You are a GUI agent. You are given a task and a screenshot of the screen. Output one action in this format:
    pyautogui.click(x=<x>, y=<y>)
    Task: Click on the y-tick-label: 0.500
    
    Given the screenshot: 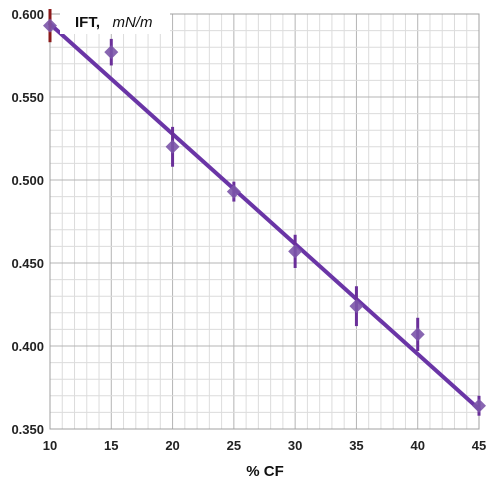 What is the action you would take?
    pyautogui.click(x=27, y=180)
    